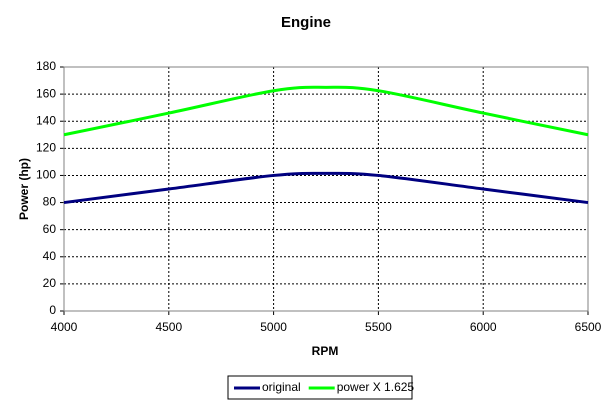  Describe the element at coordinates (46, 93) in the screenshot. I see `y-tick-label: 160` at that location.